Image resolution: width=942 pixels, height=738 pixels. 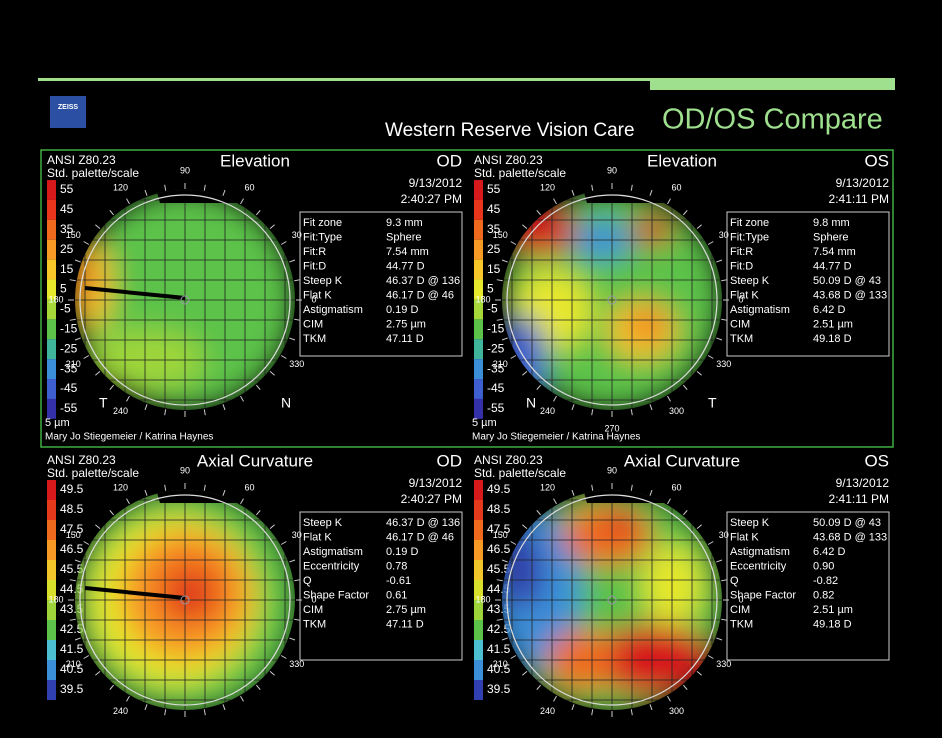 I want to click on info-label: Fit:R, so click(x=741, y=252).